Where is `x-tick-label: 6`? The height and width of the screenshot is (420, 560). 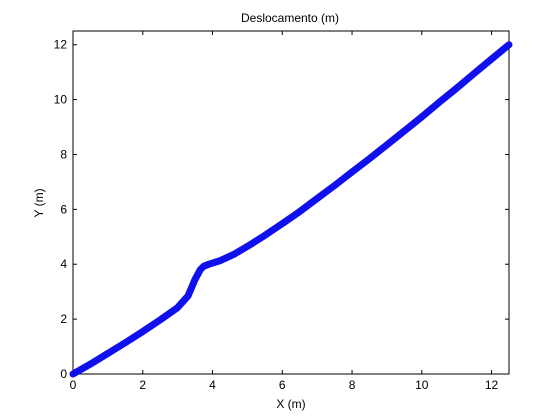 x-tick-label: 6 is located at coordinates (282, 385).